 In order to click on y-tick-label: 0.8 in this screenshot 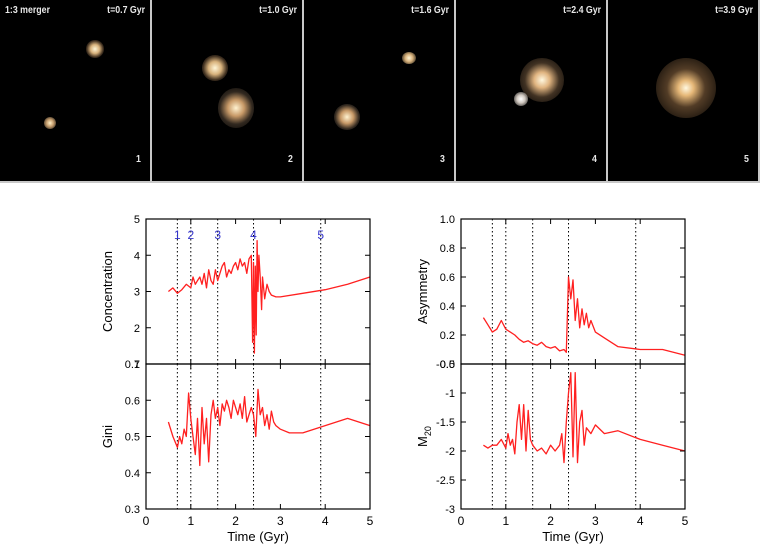, I will do `click(447, 249)`.